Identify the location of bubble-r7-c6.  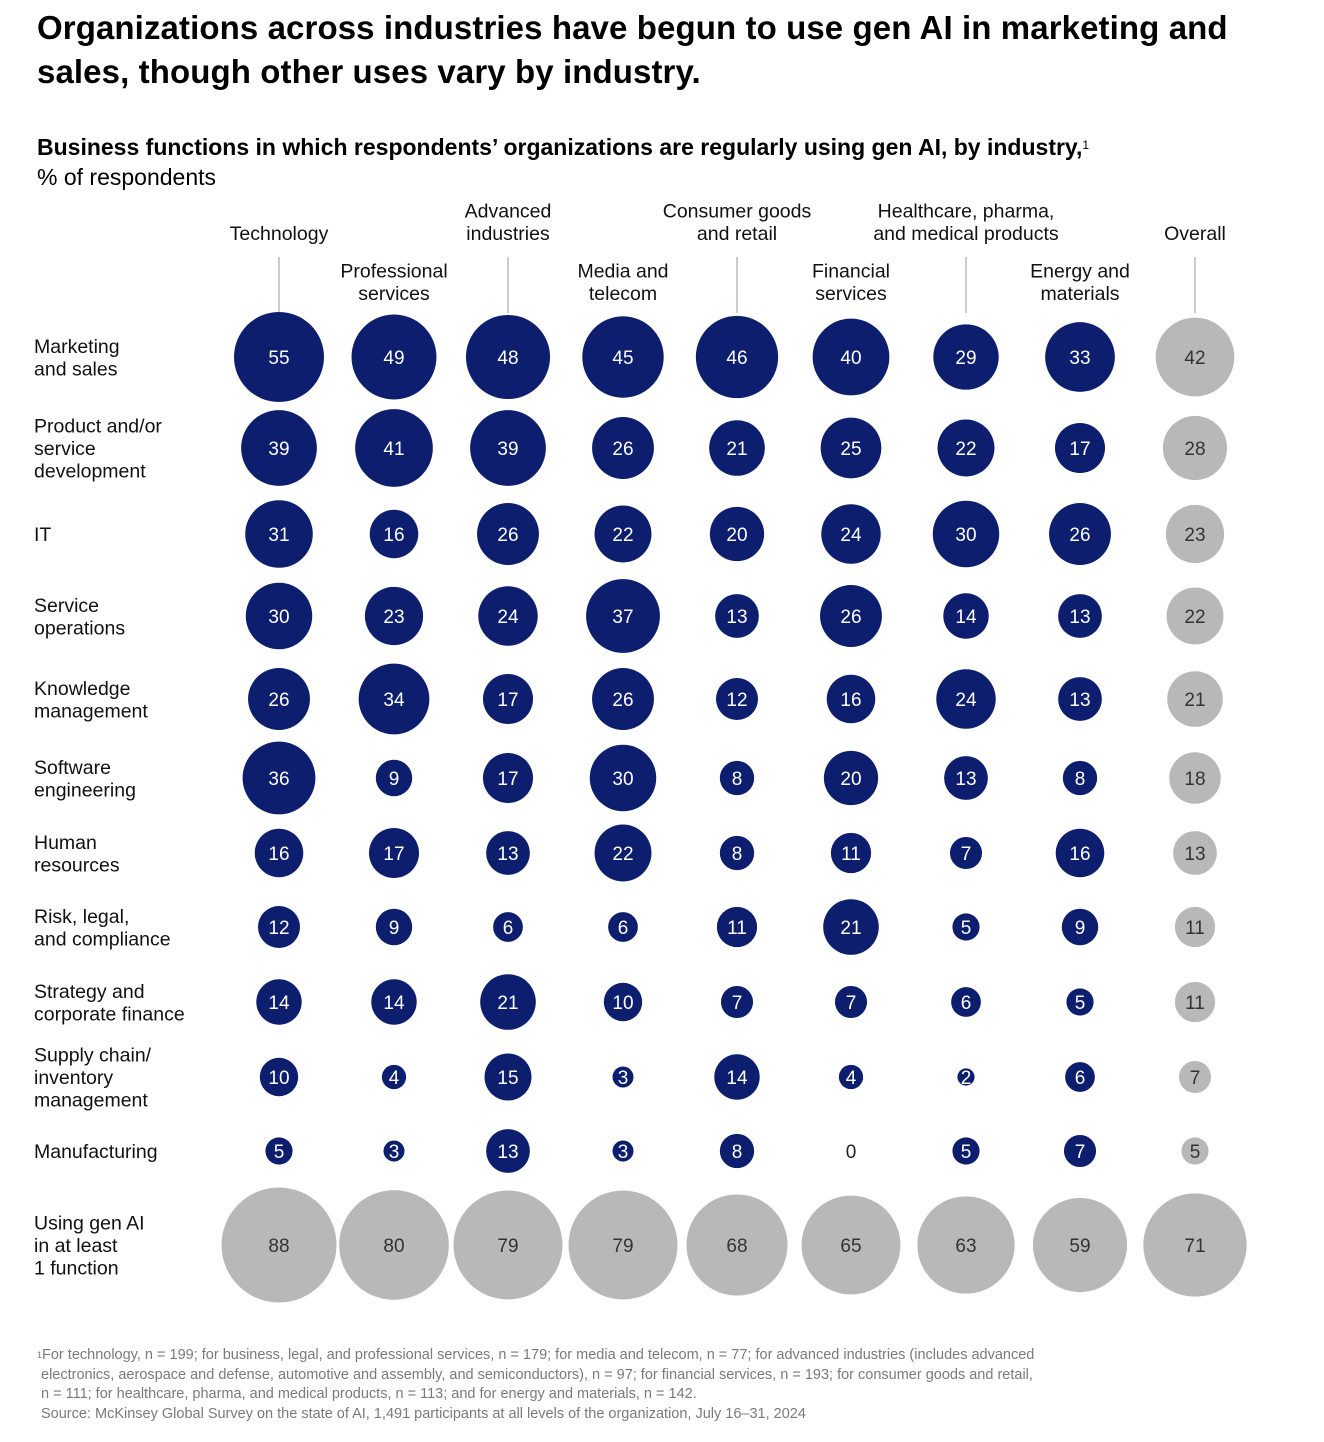
(966, 927).